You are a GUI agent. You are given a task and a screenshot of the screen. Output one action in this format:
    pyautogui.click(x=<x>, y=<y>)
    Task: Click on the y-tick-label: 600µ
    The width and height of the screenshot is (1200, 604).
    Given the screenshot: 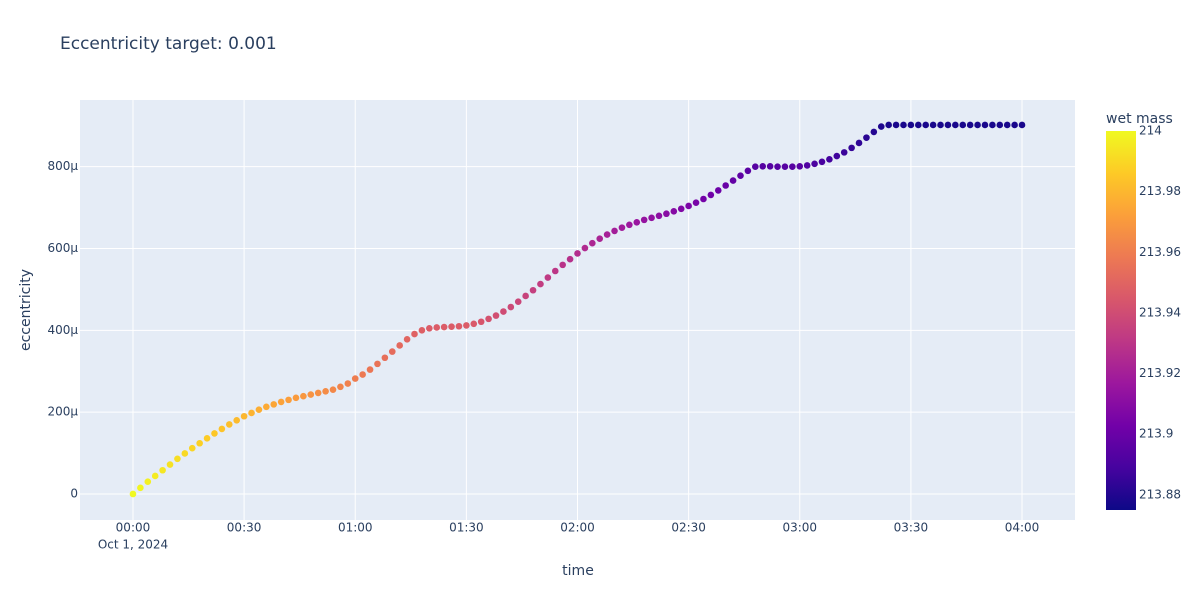 What is the action you would take?
    pyautogui.click(x=62, y=248)
    